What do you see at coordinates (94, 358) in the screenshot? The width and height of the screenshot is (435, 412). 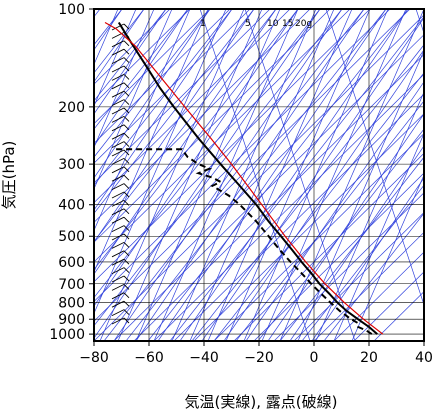 I see `x-tick-label-0: −80` at bounding box center [94, 358].